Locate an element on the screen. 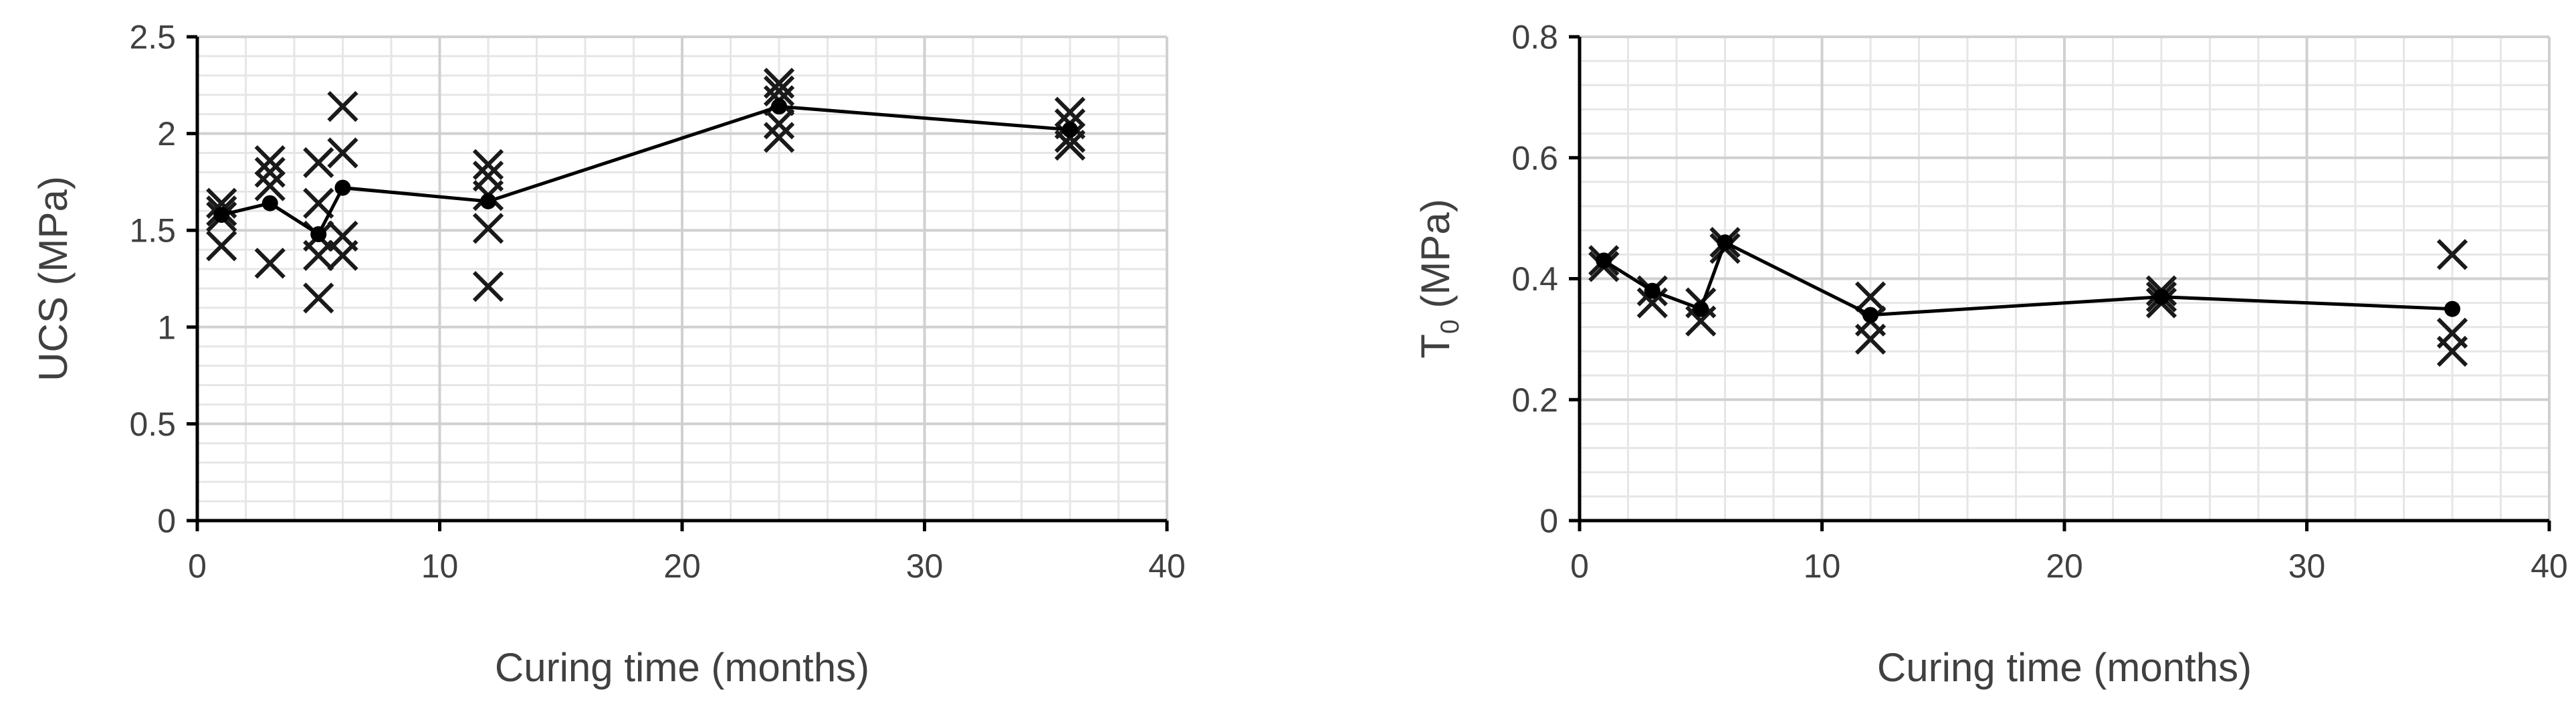 This screenshot has height=716, width=2576. mean-line is located at coordinates (646, 170).